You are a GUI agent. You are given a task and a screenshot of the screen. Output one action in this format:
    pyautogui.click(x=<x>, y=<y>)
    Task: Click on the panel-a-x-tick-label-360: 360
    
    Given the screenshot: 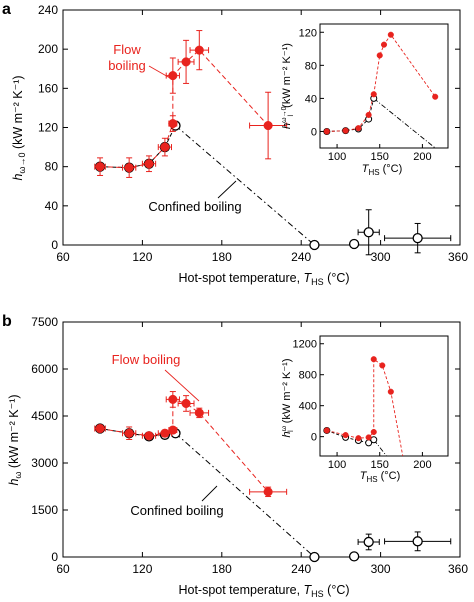 What is the action you would take?
    pyautogui.click(x=458, y=257)
    